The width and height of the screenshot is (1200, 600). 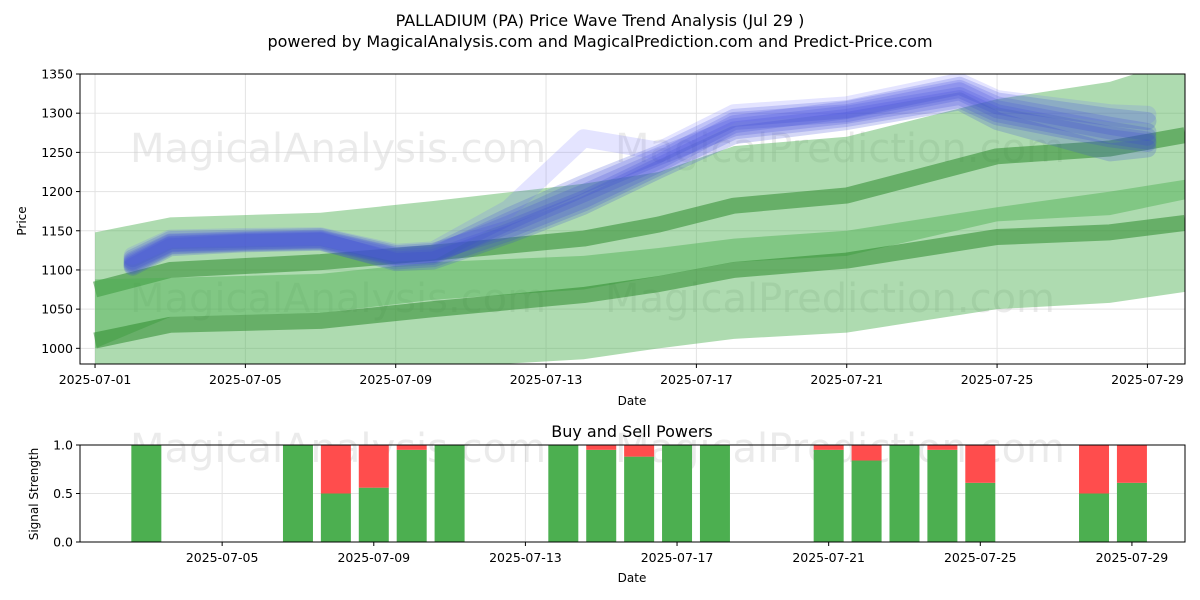 I want to click on watermark-text: MagicalAnalysis.com, so click(x=338, y=149).